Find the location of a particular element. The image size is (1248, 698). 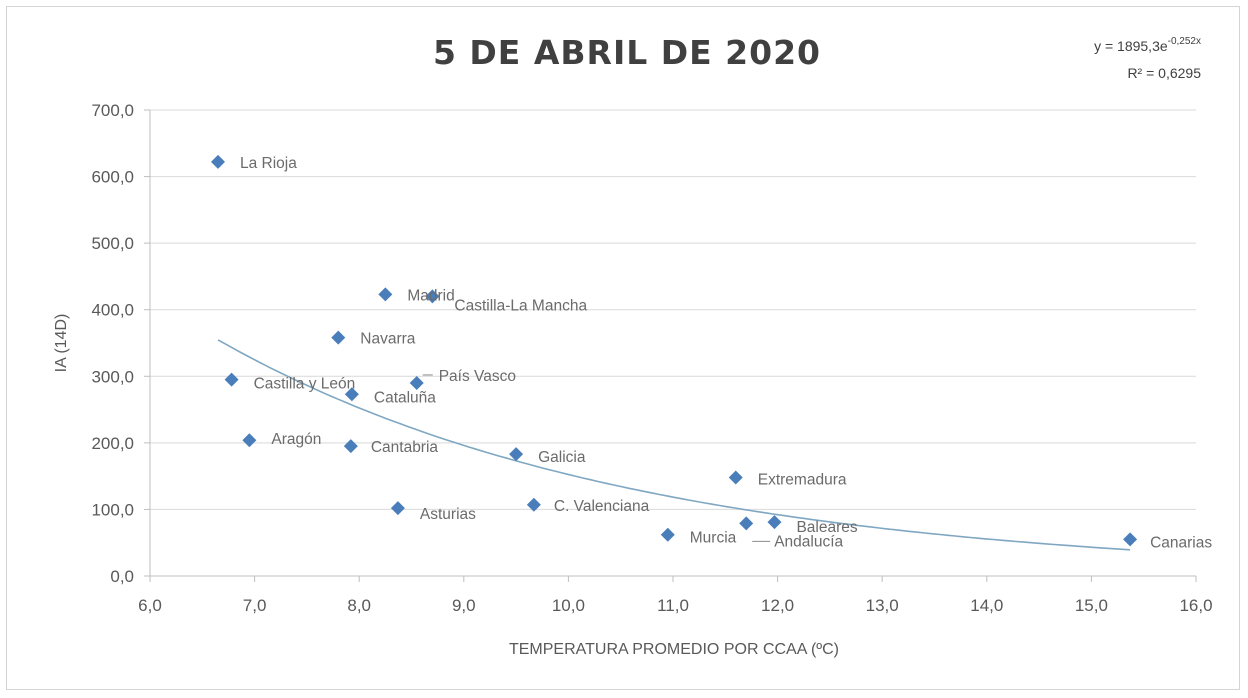

point-canarias is located at coordinates (1130, 539).